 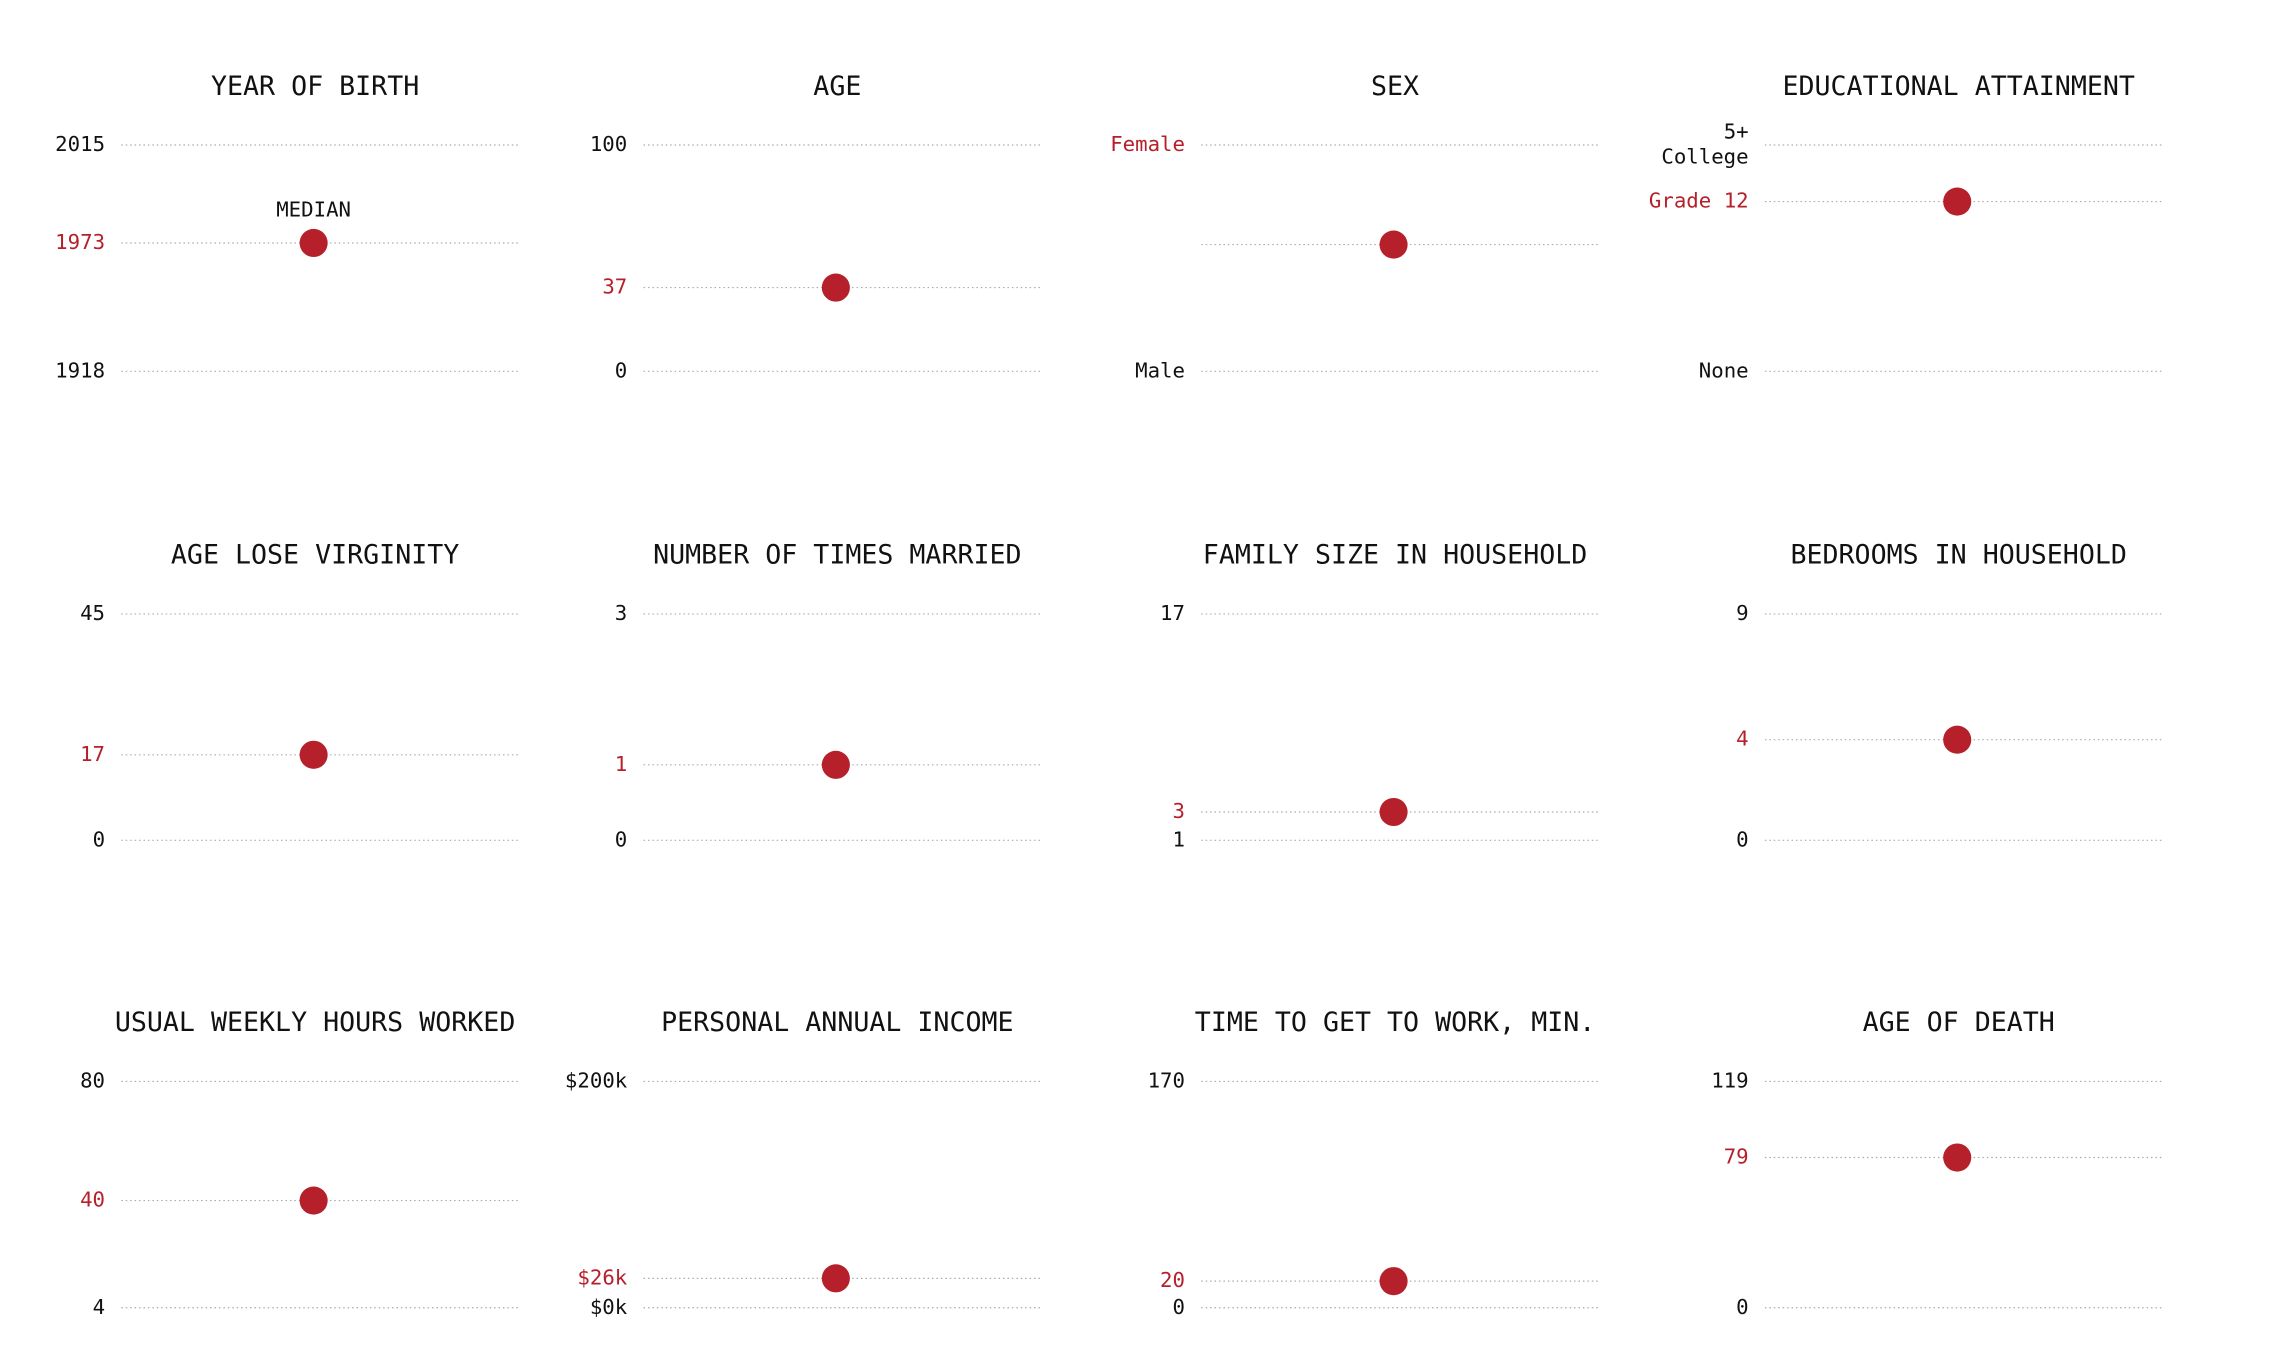 What do you see at coordinates (614, 287) in the screenshot?
I see `value-label: 37` at bounding box center [614, 287].